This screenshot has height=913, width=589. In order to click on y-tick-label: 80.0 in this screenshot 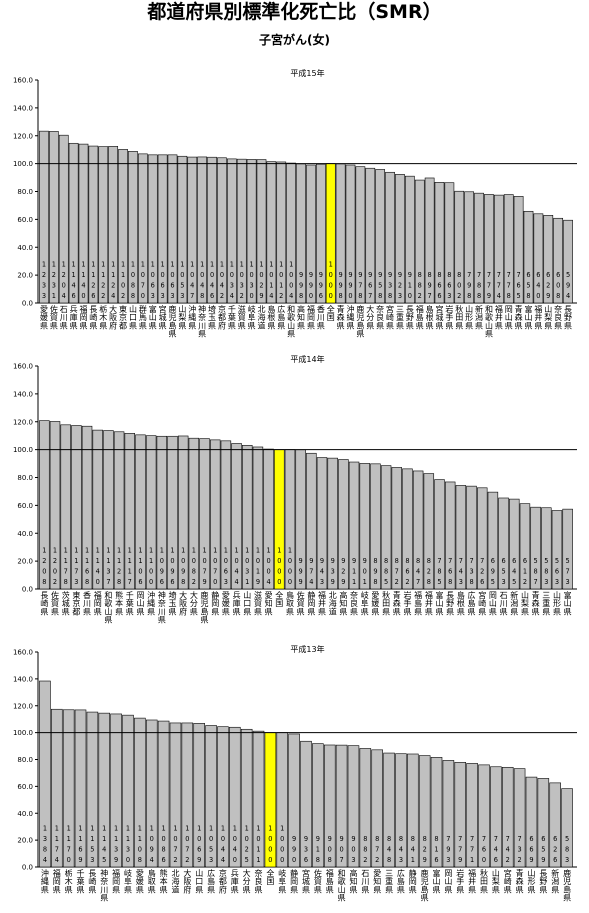, I will do `click(25, 478)`.